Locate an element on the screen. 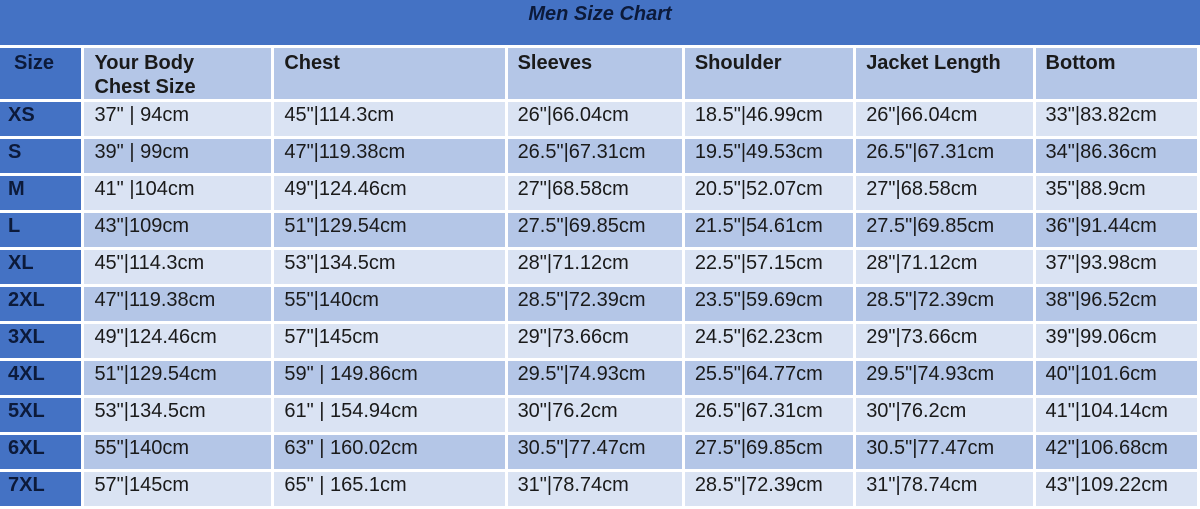 The image size is (1200, 509). table-cell: 43"|109.22cm is located at coordinates (1116, 489).